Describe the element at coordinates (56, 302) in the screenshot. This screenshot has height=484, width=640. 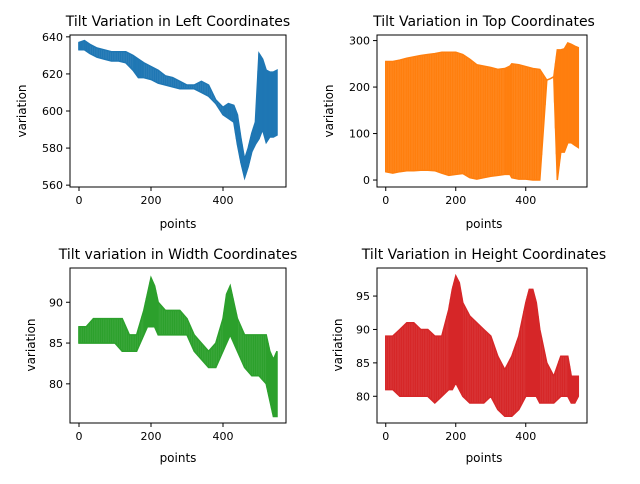
I see `y-tick-label-width: 90` at that location.